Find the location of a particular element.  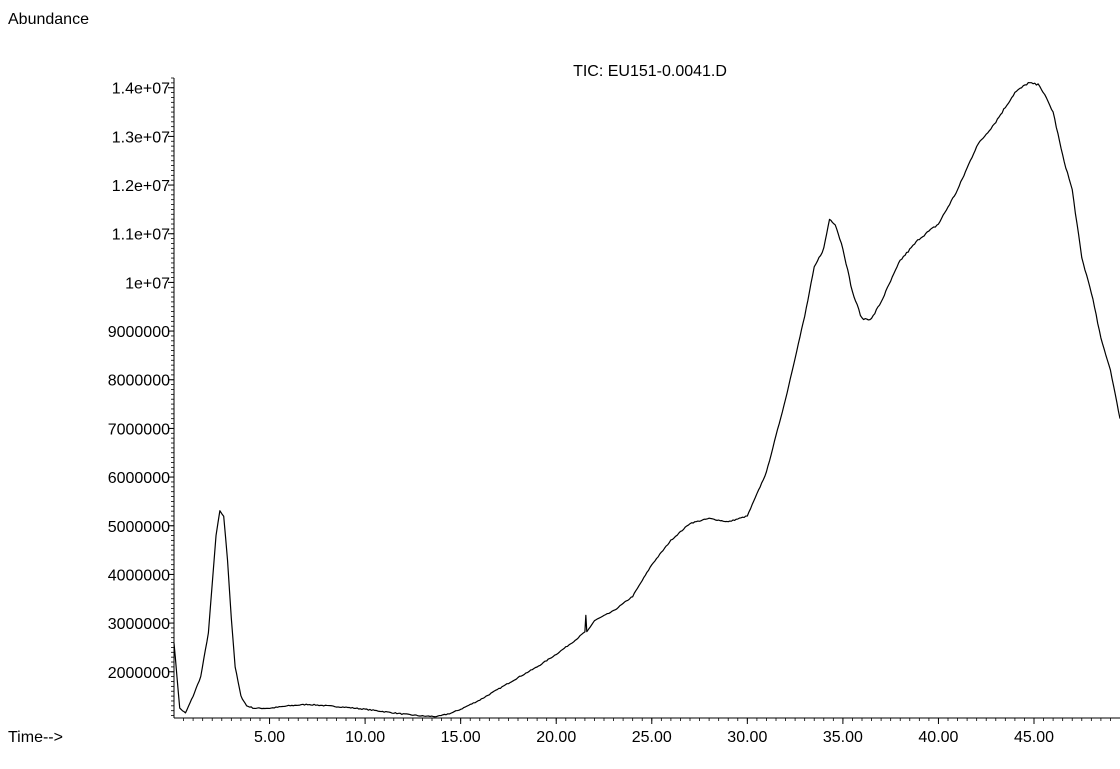

x-tick-label: 30.00 is located at coordinates (747, 737).